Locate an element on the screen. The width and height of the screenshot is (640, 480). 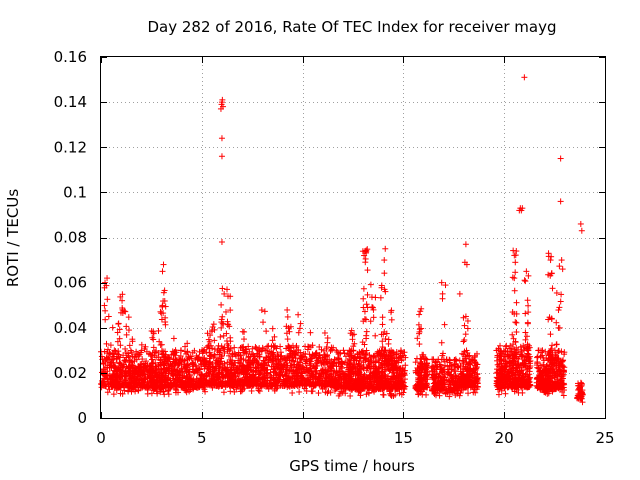
y-axis-title: ROTI / TECUs is located at coordinates (13, 238).